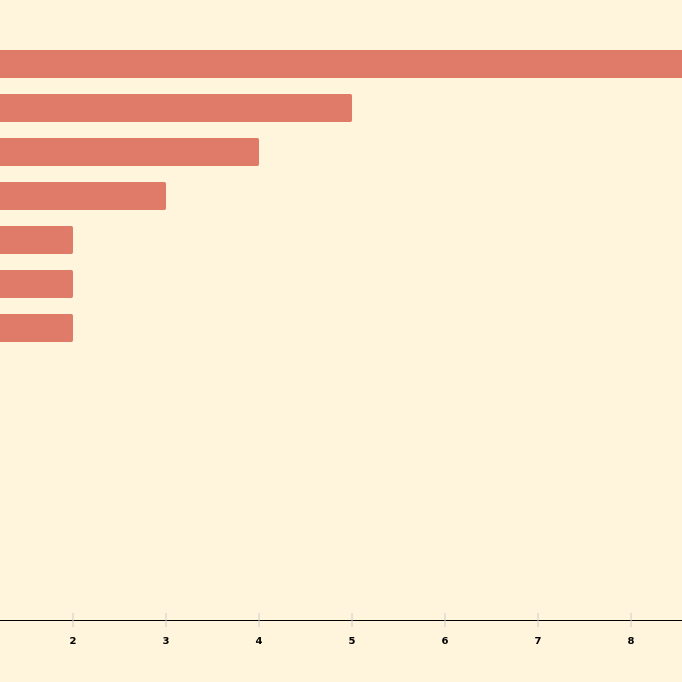 The image size is (682, 682). I want to click on x-tick-label: 6, so click(445, 641).